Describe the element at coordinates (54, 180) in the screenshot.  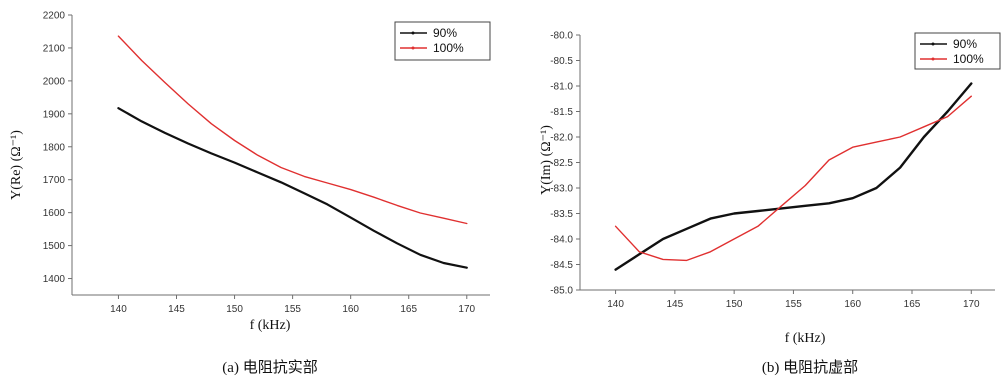
I see `y-tick-label: 1700` at that location.